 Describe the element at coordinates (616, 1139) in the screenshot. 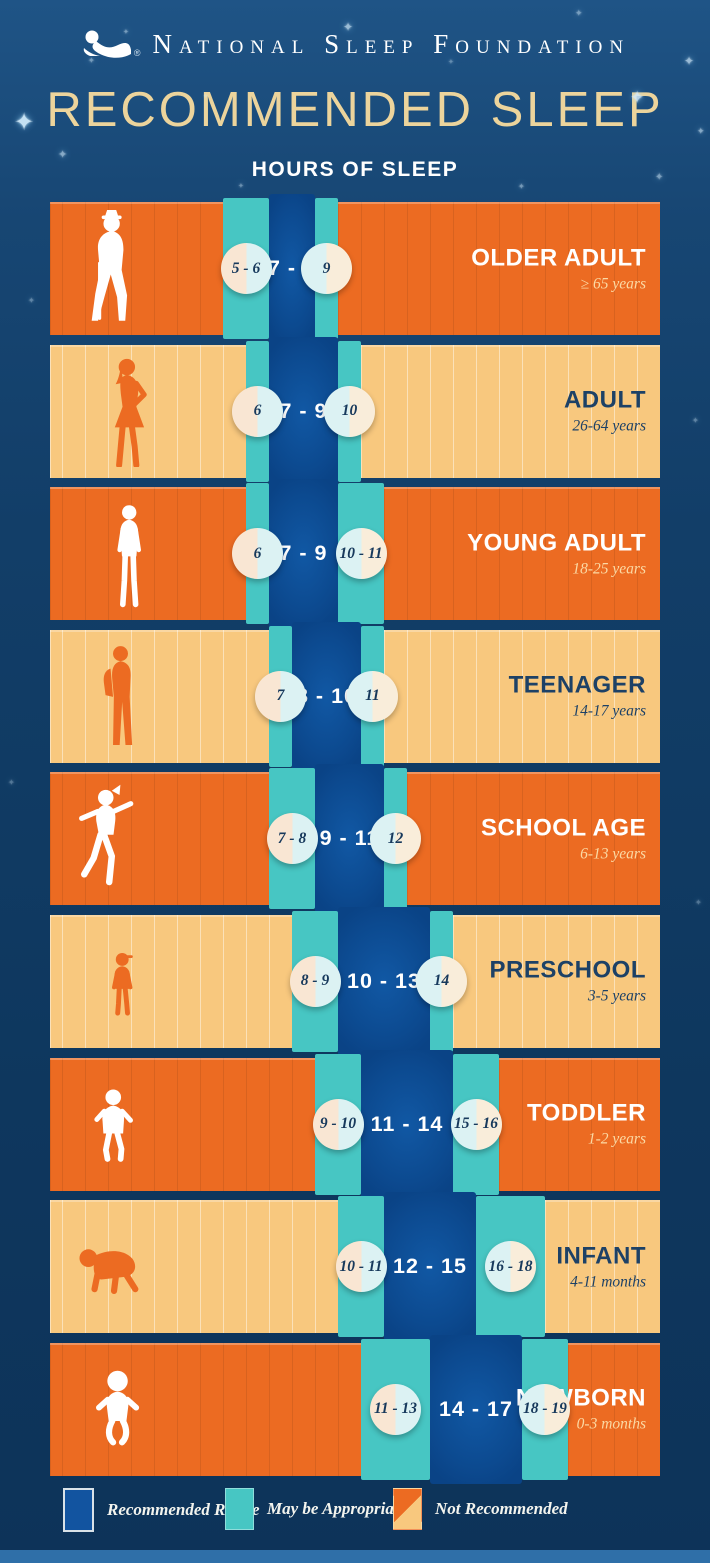

I see `age-range-text: 1-2 years` at that location.